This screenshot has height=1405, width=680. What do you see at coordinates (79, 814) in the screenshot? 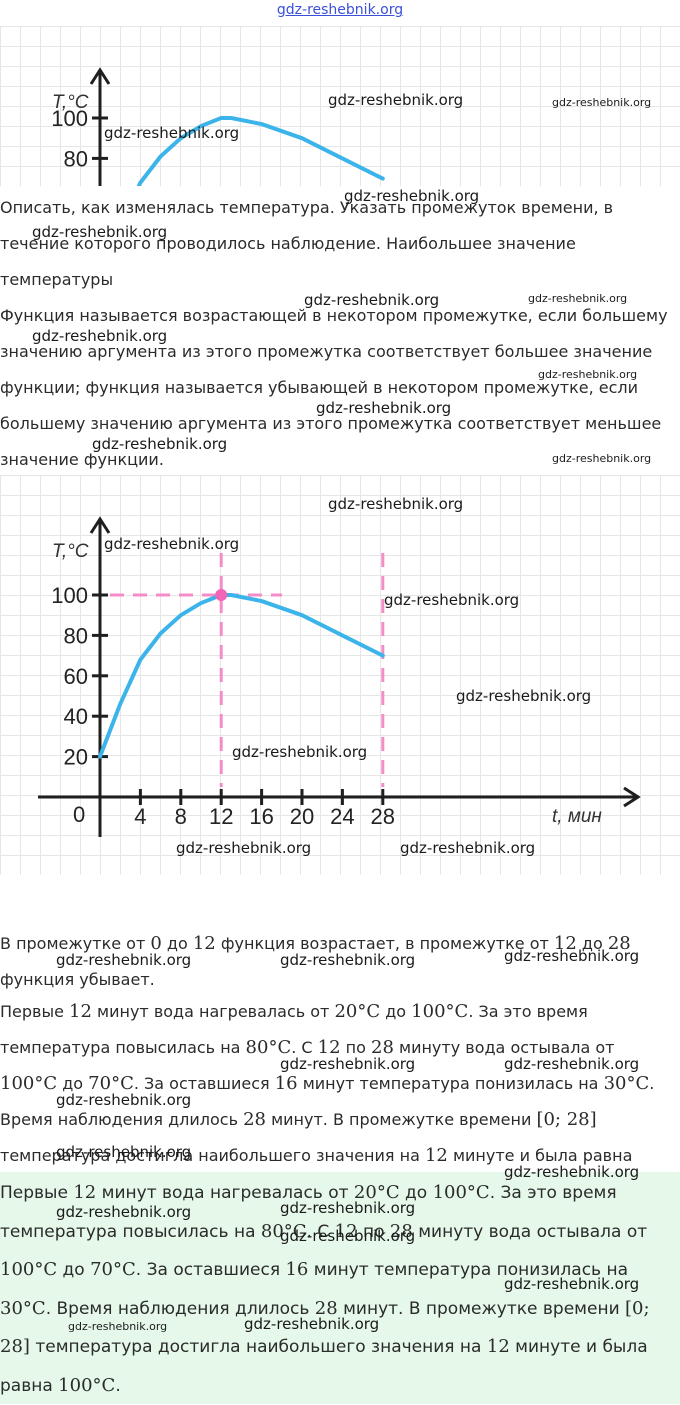
I see `origin-label: 0` at bounding box center [79, 814].